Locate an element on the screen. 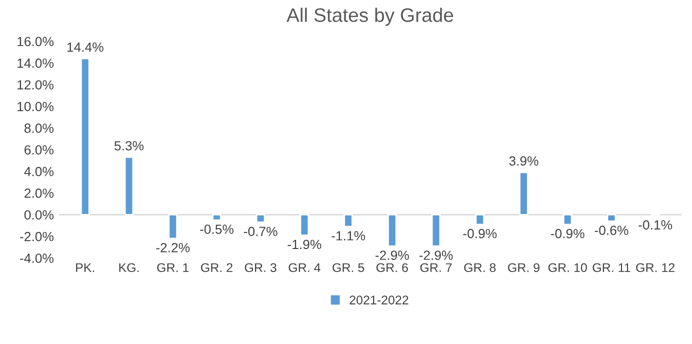 Image resolution: width=692 pixels, height=344 pixels. data-label: -1.1% is located at coordinates (349, 235).